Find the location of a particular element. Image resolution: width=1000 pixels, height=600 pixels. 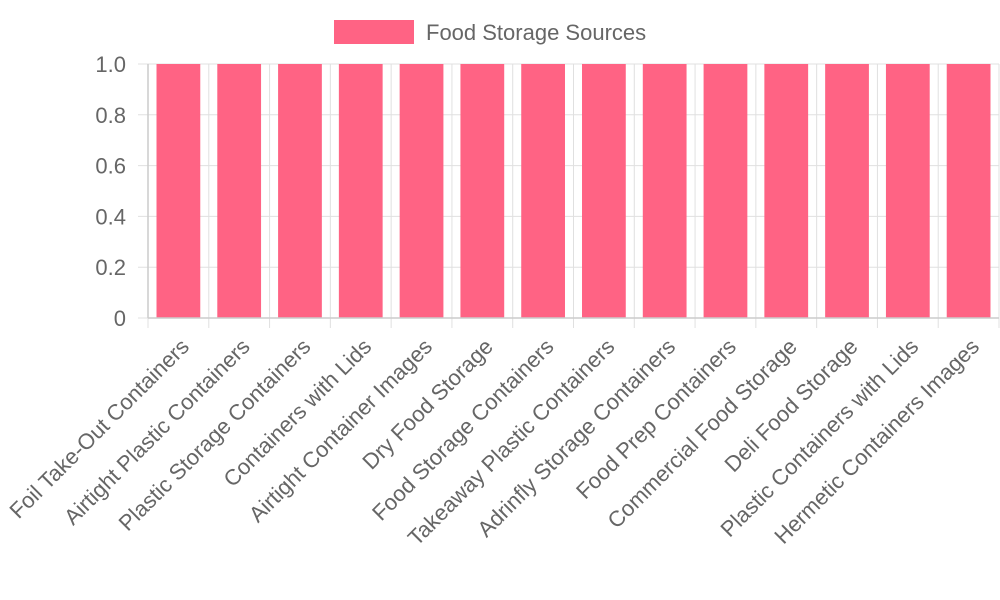

y-tick-label: 1.0 is located at coordinates (110, 64).